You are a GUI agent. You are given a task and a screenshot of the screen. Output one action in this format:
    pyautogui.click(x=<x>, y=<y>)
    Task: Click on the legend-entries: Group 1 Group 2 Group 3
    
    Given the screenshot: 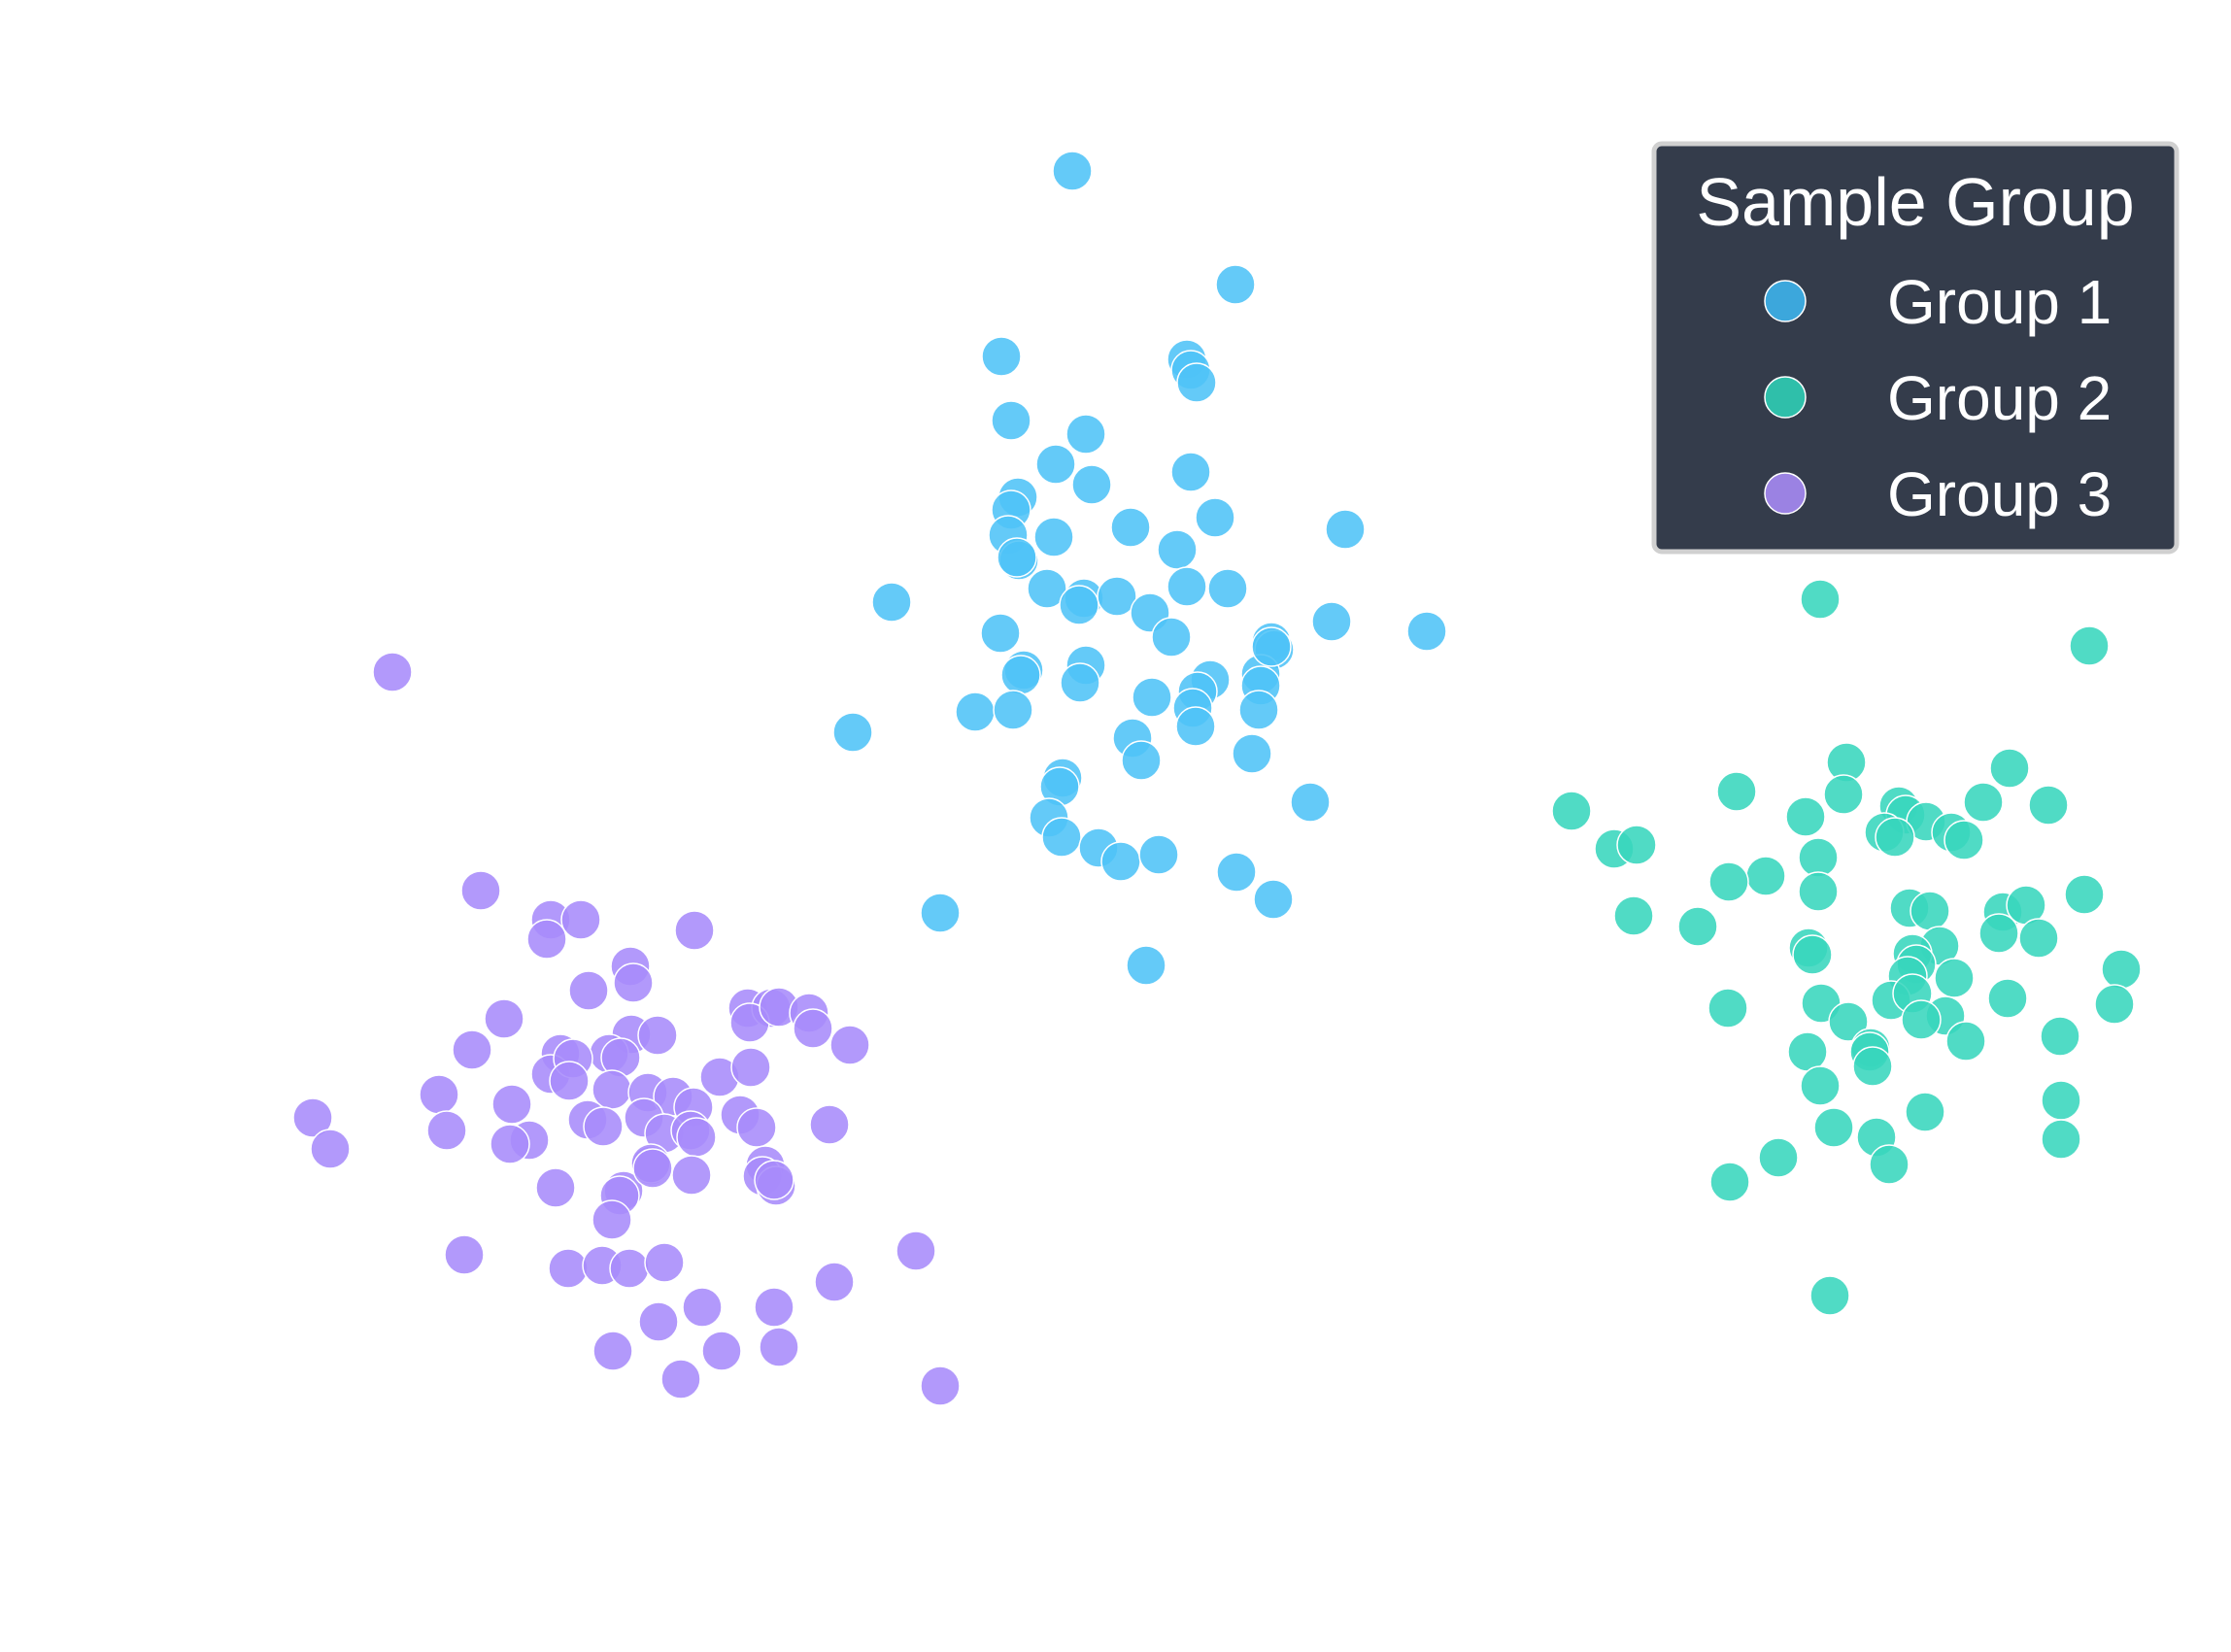 What is the action you would take?
    pyautogui.click(x=1938, y=398)
    